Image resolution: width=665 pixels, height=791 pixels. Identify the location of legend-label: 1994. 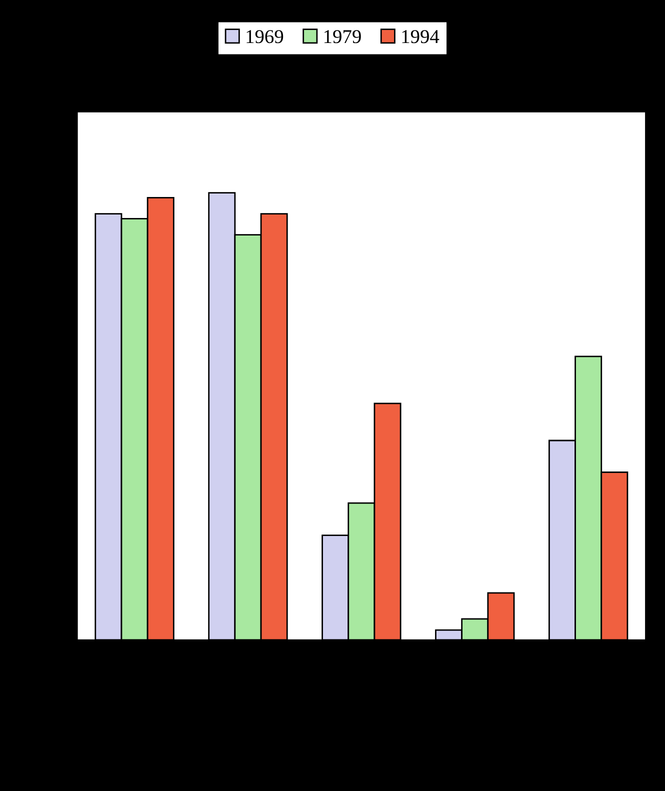
(421, 37).